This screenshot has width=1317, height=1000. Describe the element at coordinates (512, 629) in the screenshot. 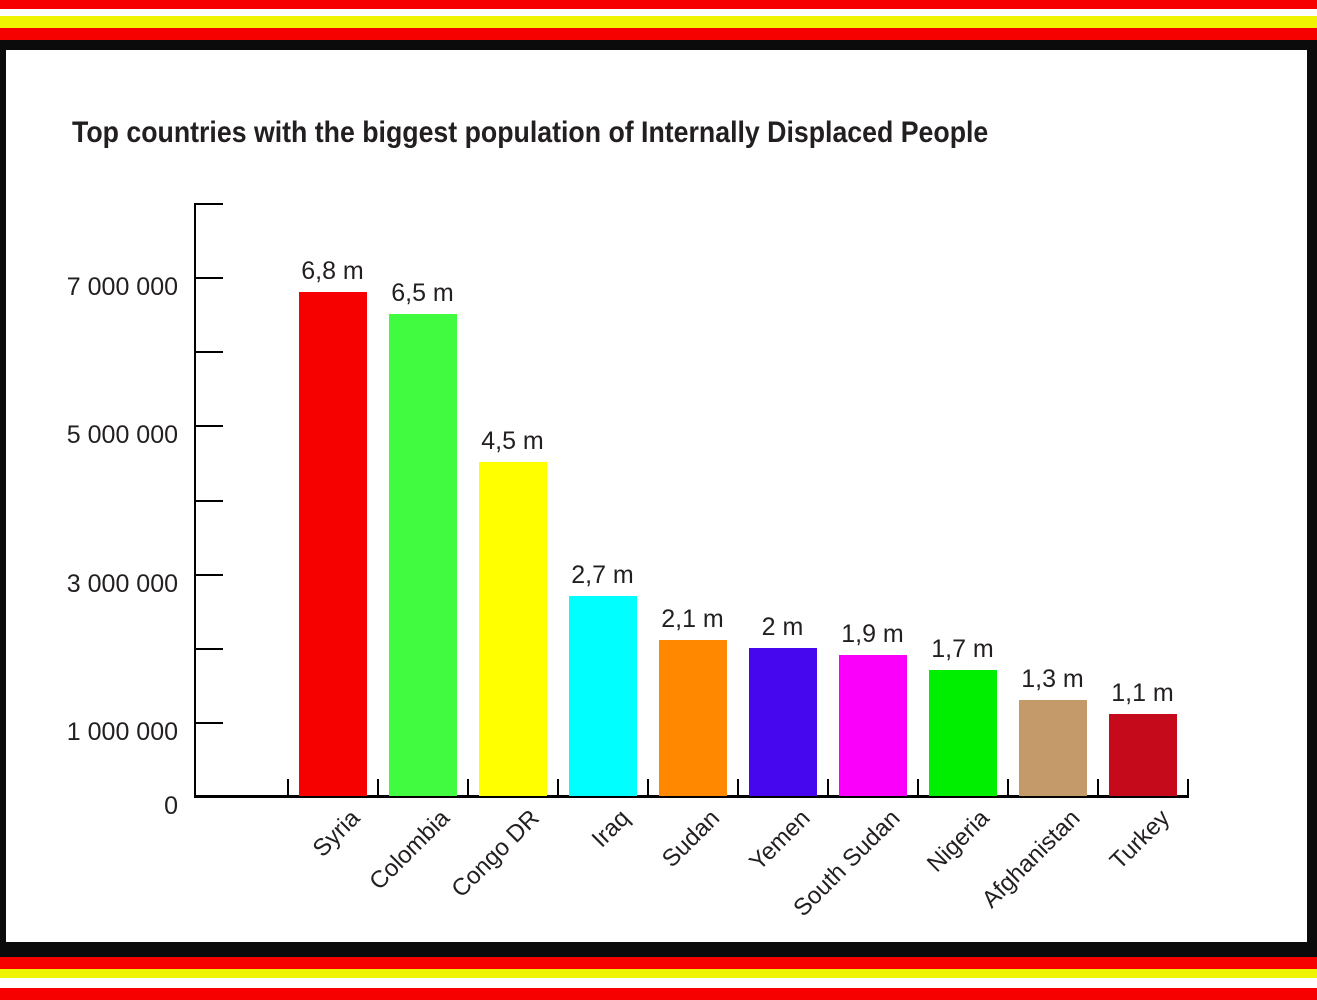

I see `bar-congo-dr` at that location.